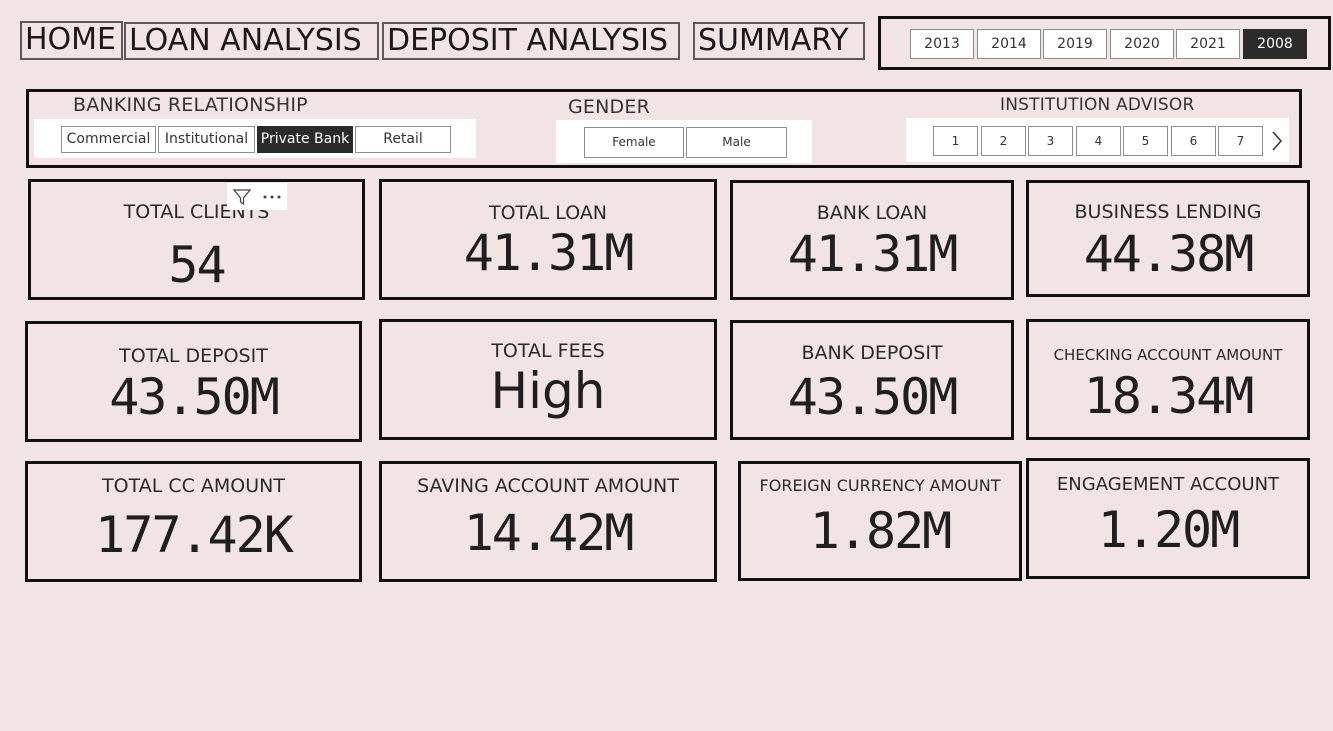 The width and height of the screenshot is (1333, 731). Describe the element at coordinates (942, 44) in the screenshot. I see `year-option-2013: 2013` at that location.